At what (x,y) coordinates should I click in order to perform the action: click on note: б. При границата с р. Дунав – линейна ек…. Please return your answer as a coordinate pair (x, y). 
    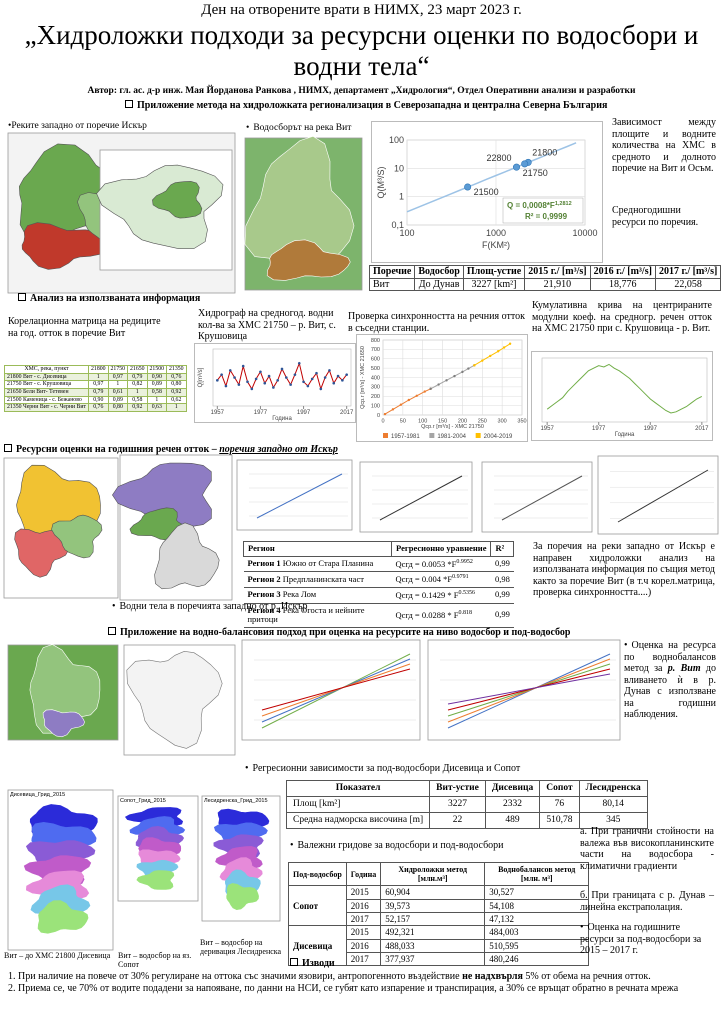
    Looking at the image, I should click on (647, 901).